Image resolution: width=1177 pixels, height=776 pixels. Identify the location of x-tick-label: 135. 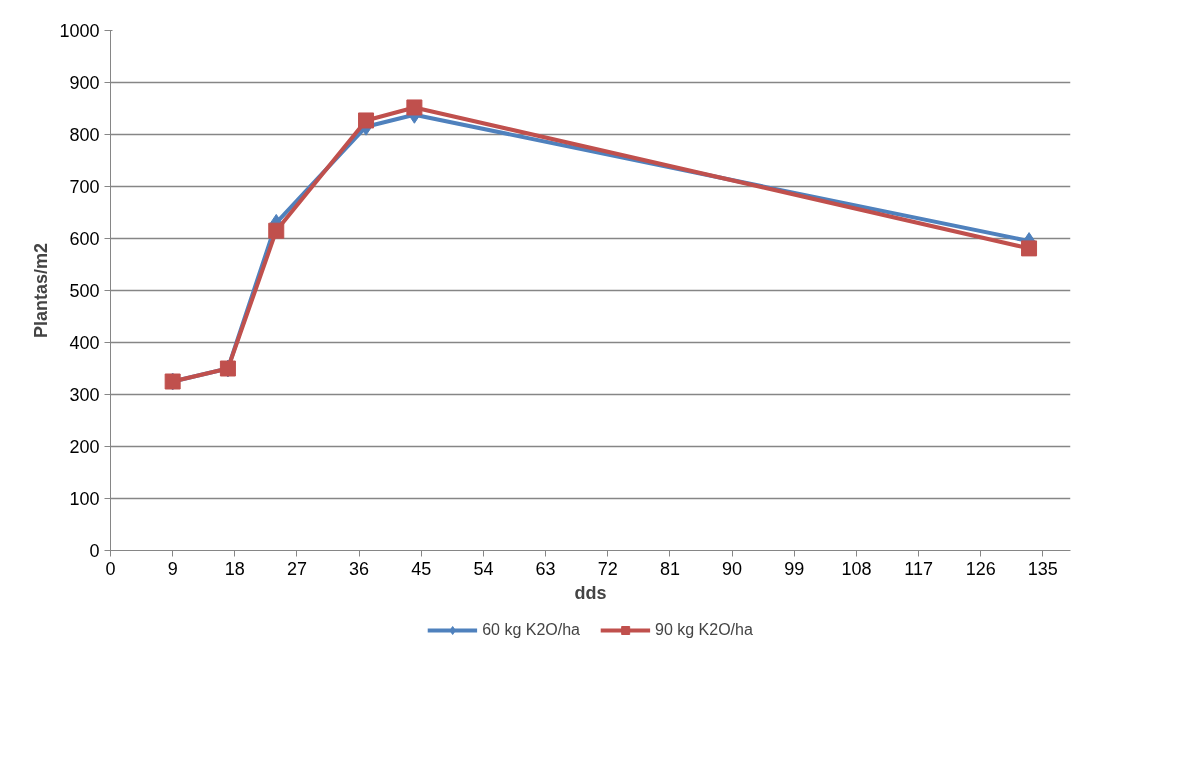
(1042, 568).